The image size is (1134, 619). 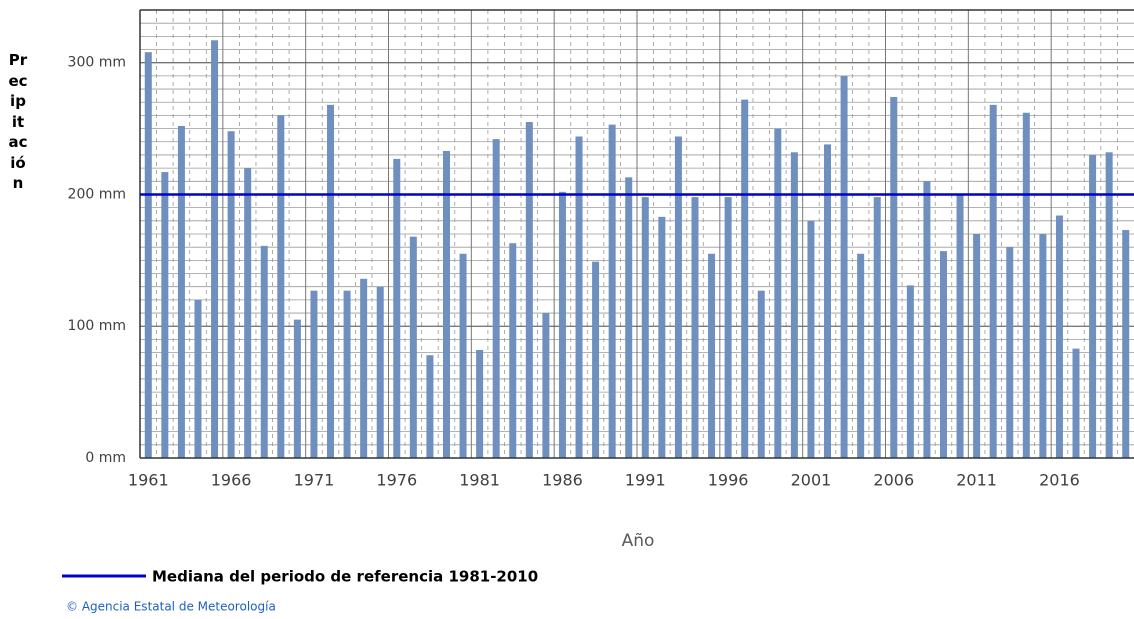 What do you see at coordinates (479, 480) in the screenshot?
I see `x-tick-label: 1981` at bounding box center [479, 480].